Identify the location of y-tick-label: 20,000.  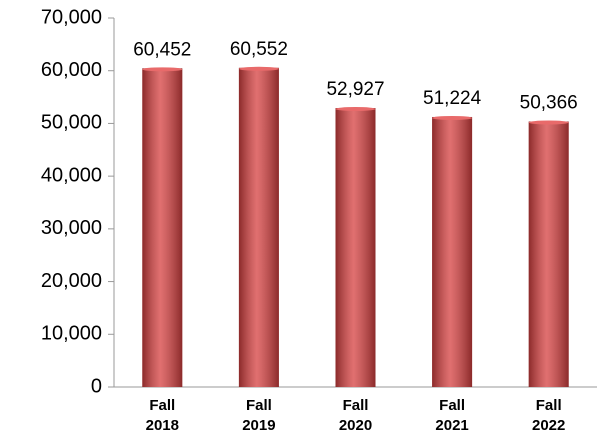
(71, 281).